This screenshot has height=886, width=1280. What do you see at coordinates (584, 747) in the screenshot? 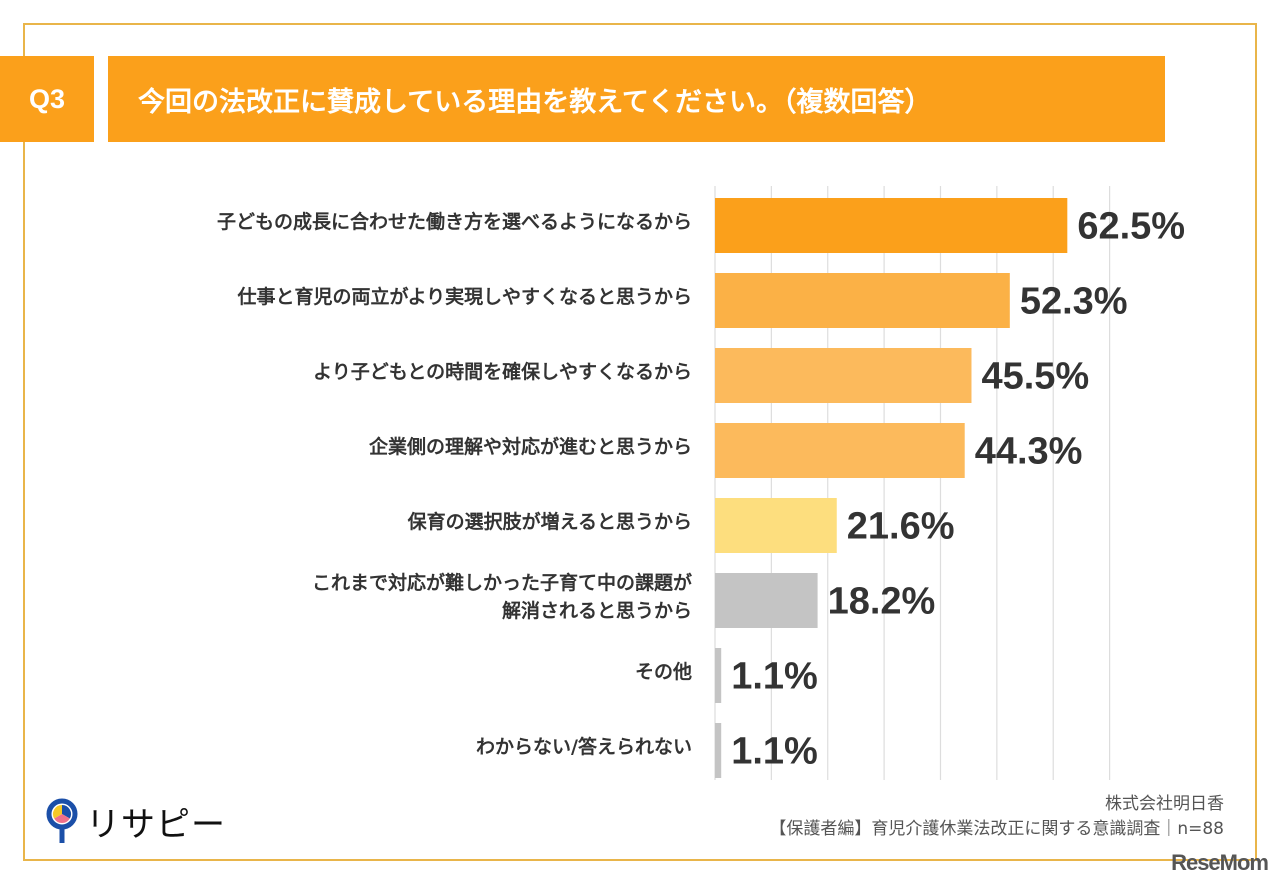
I see `category-label: わからない/答えられない` at bounding box center [584, 747].